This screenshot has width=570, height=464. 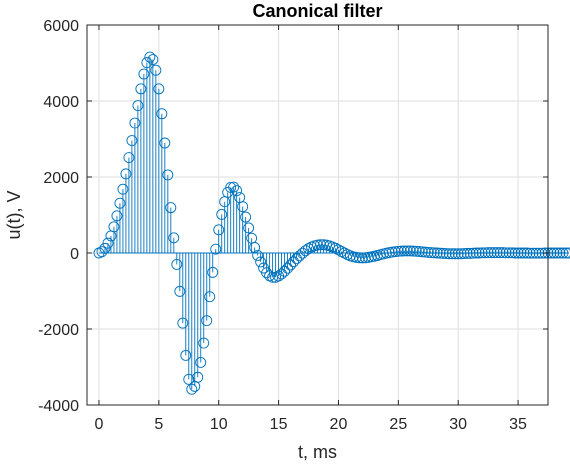 What do you see at coordinates (14, 214) in the screenshot?
I see `y-axis-label: u(t), V` at bounding box center [14, 214].